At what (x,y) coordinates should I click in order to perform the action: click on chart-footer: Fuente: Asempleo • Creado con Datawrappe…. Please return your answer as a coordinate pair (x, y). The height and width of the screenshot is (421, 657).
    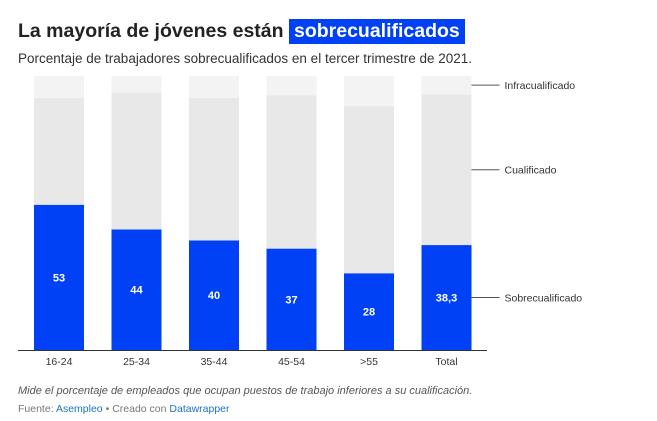
    Looking at the image, I should click on (124, 409).